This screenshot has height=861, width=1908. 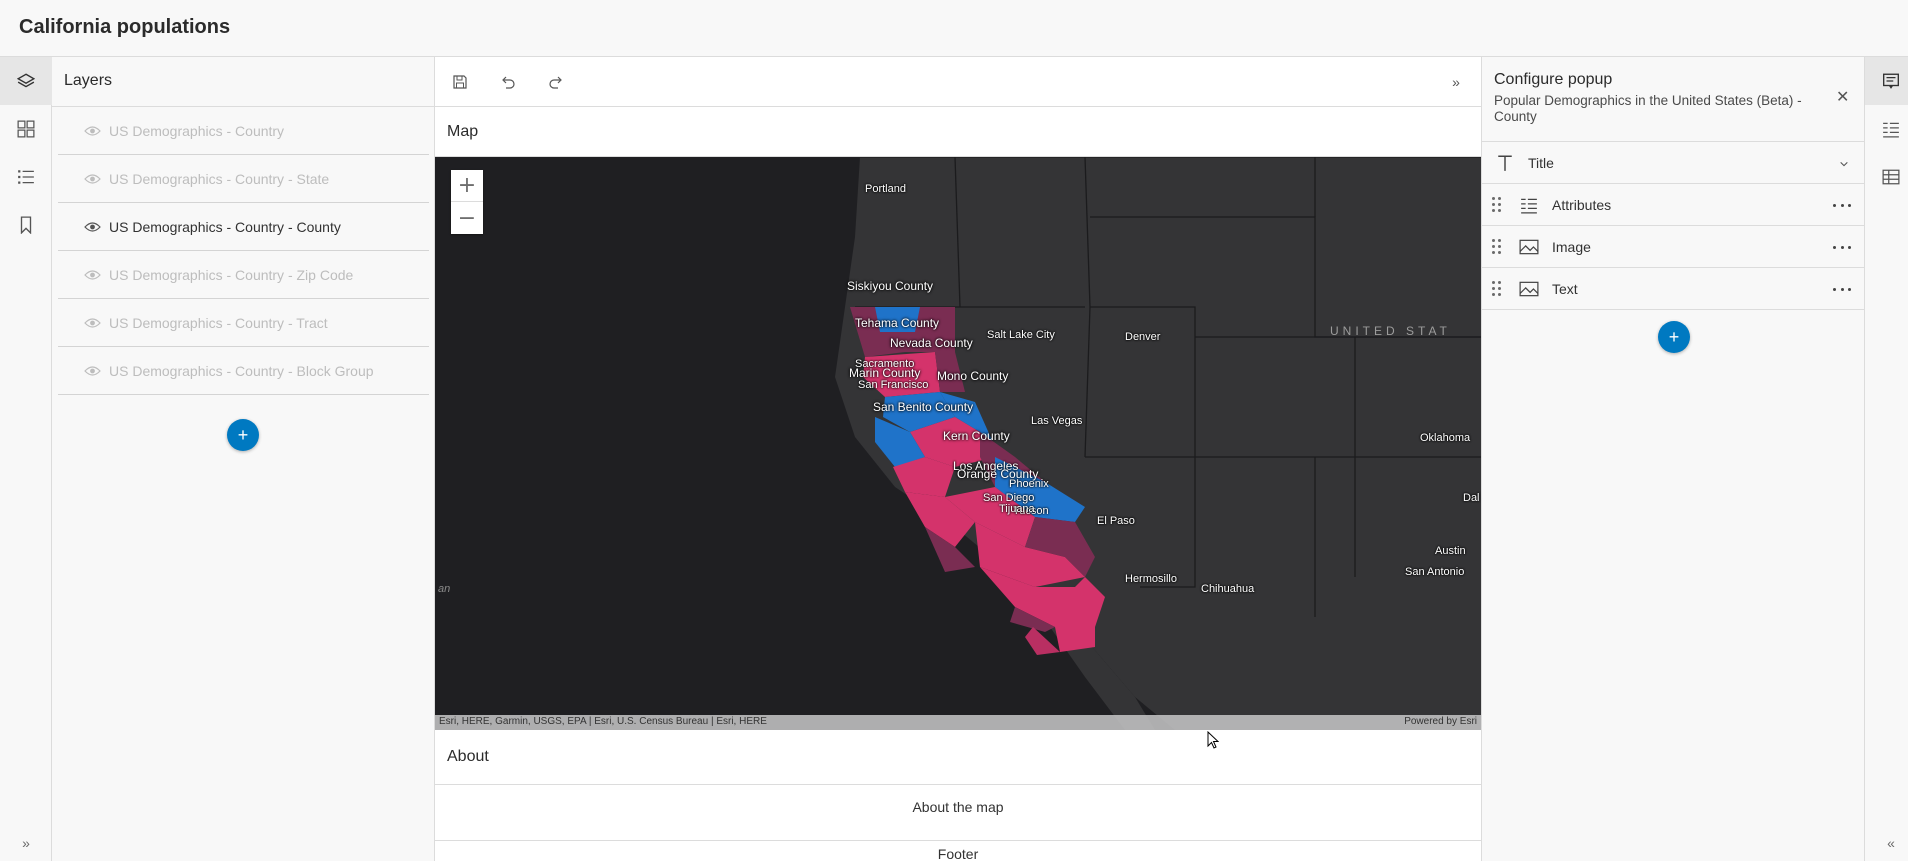 I want to click on city-label: Los Angeles, so click(x=986, y=466).